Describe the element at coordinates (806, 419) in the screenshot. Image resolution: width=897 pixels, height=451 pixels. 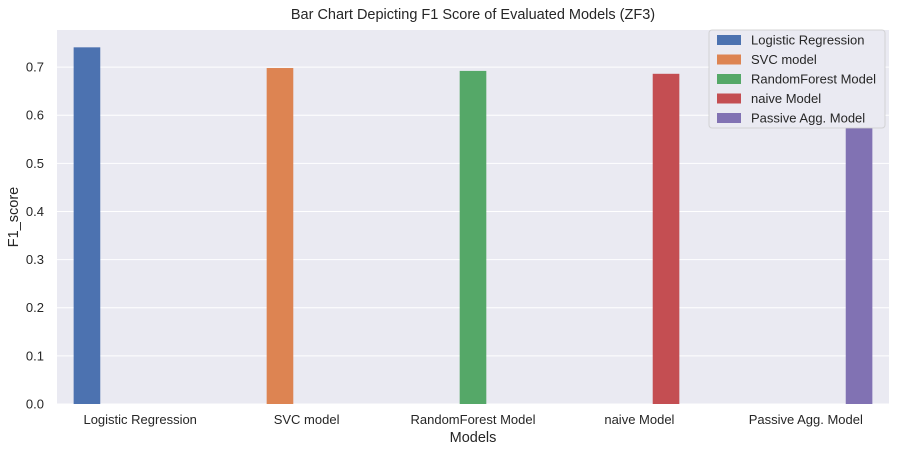
I see `x-tick-label: Passive Agg. Model` at that location.